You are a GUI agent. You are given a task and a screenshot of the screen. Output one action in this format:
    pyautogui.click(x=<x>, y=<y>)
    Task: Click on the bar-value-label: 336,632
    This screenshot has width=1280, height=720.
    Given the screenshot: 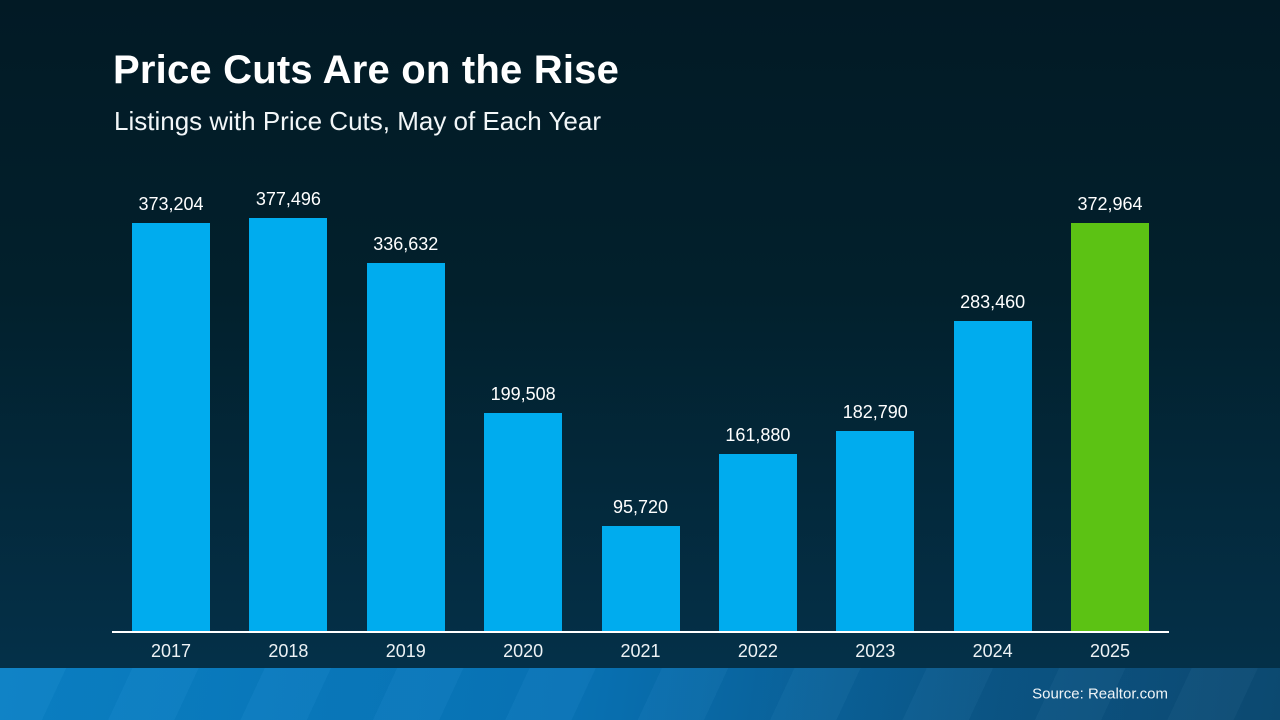 What is the action you would take?
    pyautogui.click(x=406, y=244)
    